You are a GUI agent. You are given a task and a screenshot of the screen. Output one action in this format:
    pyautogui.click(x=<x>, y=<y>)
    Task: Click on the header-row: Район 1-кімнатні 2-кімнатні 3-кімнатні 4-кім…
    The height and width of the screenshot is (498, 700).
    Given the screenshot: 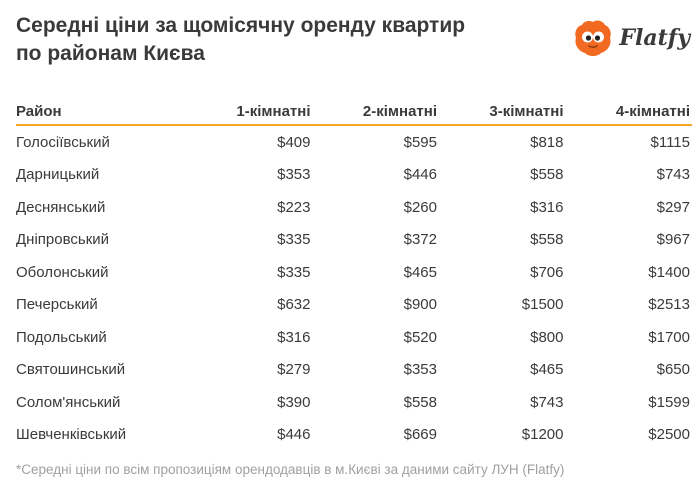 What is the action you would take?
    pyautogui.click(x=354, y=108)
    